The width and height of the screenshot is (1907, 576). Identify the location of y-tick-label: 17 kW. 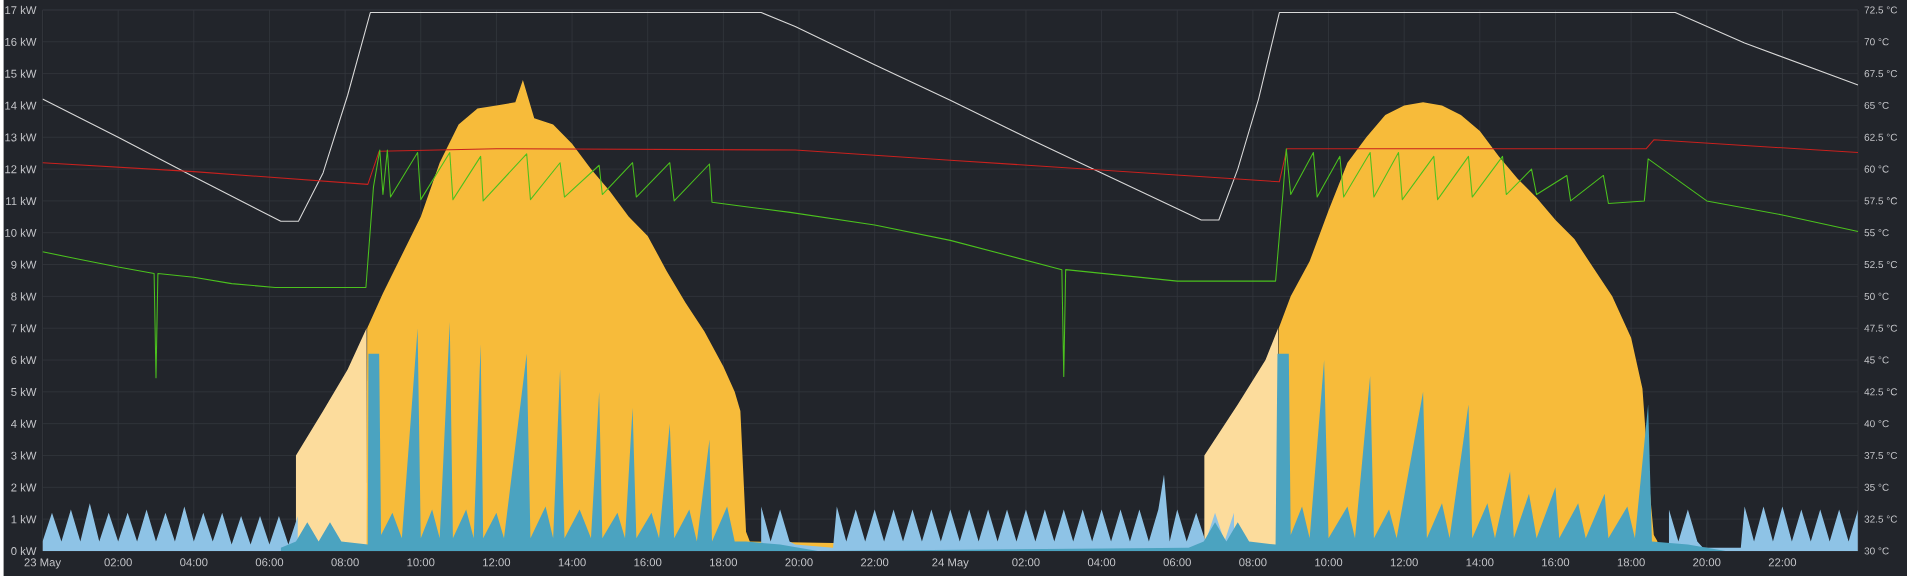
(21, 10).